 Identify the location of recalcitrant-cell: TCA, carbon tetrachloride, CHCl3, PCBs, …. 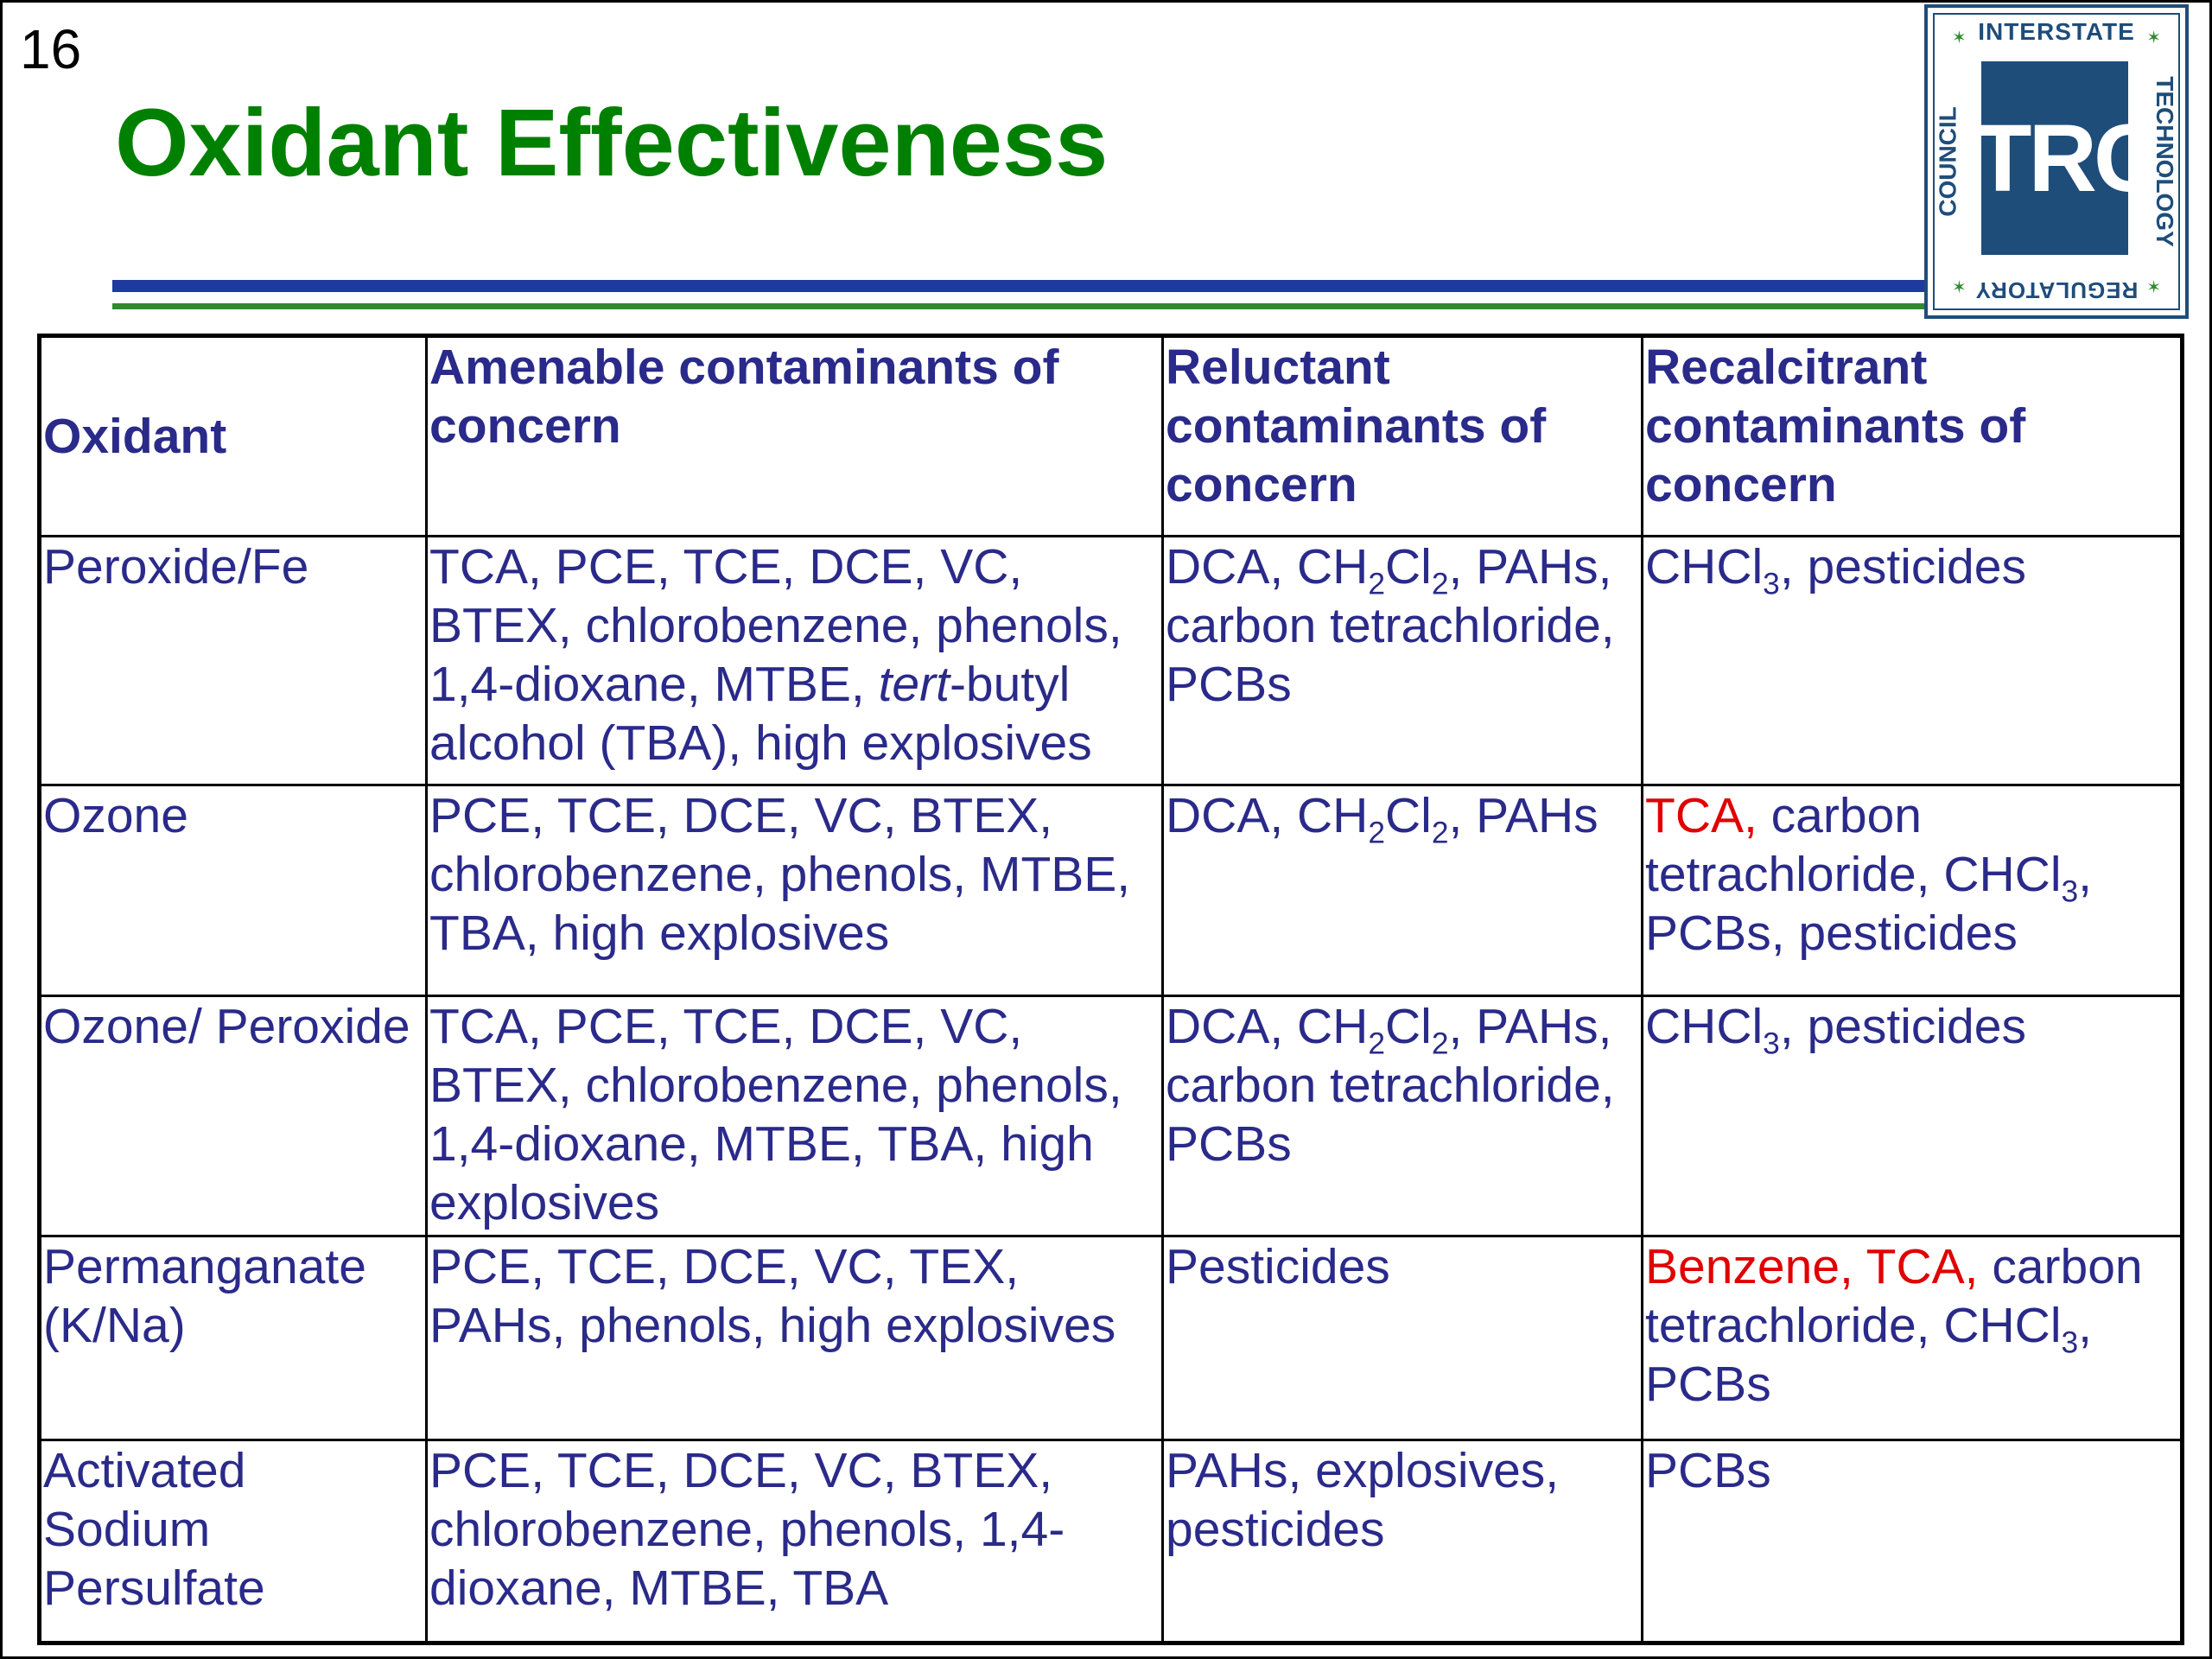
(1912, 890).